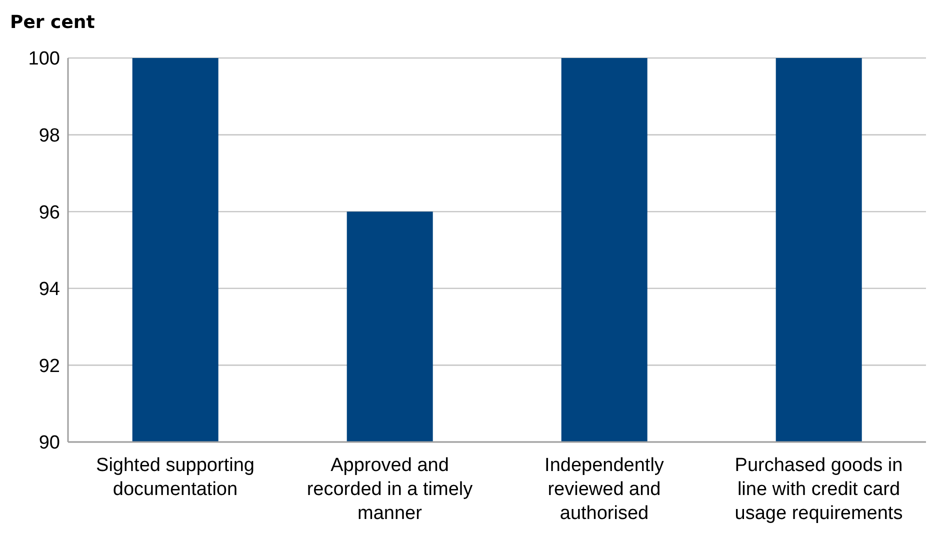 Image resolution: width=928 pixels, height=535 pixels. Describe the element at coordinates (49, 289) in the screenshot. I see `y-tick-label: 94` at that location.